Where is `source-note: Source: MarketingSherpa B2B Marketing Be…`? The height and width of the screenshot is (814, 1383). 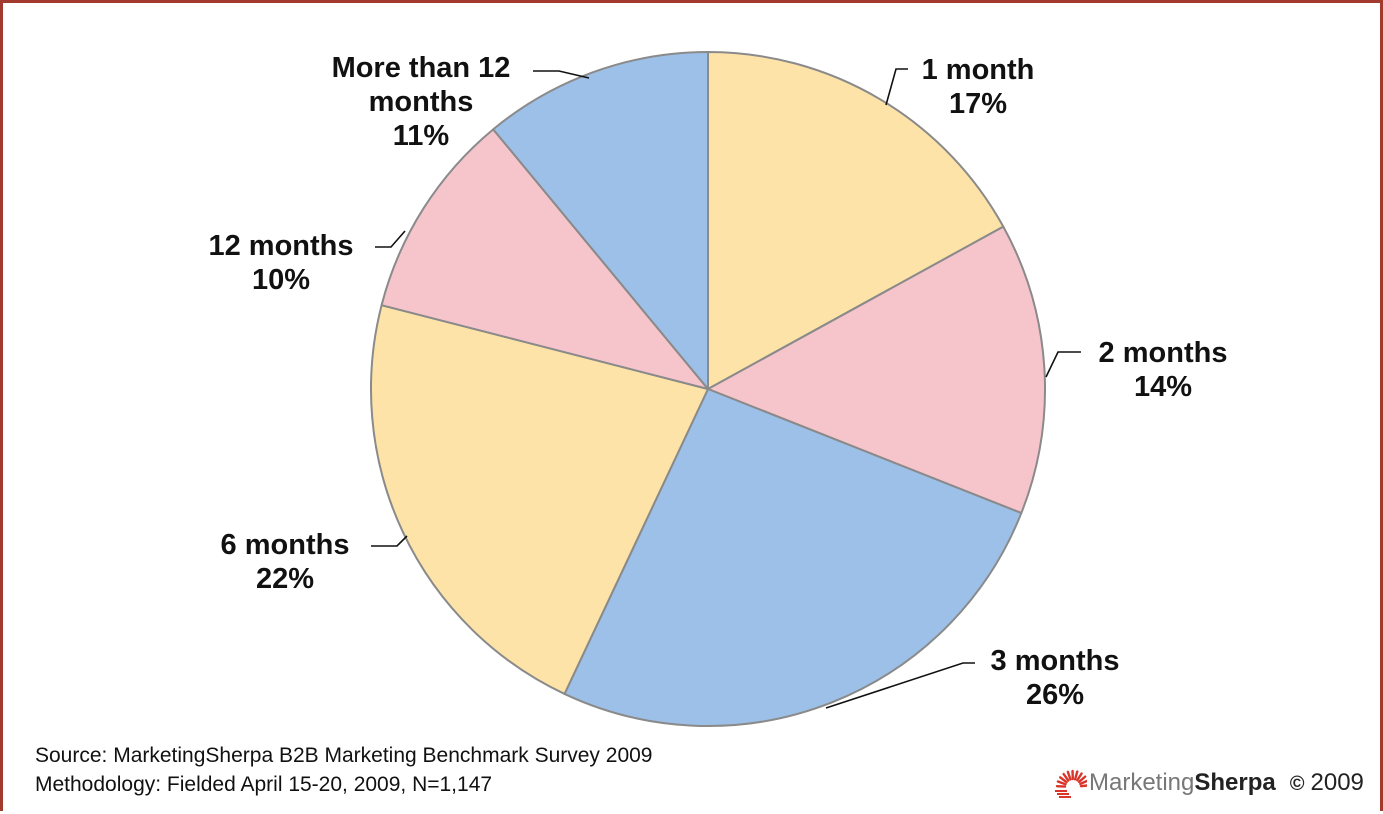 source-note: Source: MarketingSherpa B2B Marketing Be… is located at coordinates (343, 756).